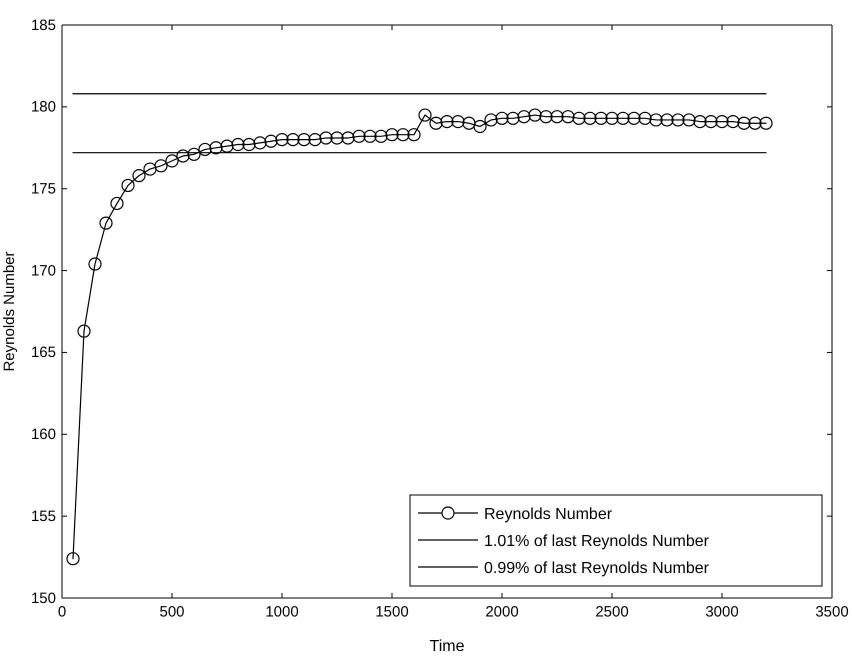  I want to click on legend-label: 1.01% of last Reynolds Number, so click(597, 541).